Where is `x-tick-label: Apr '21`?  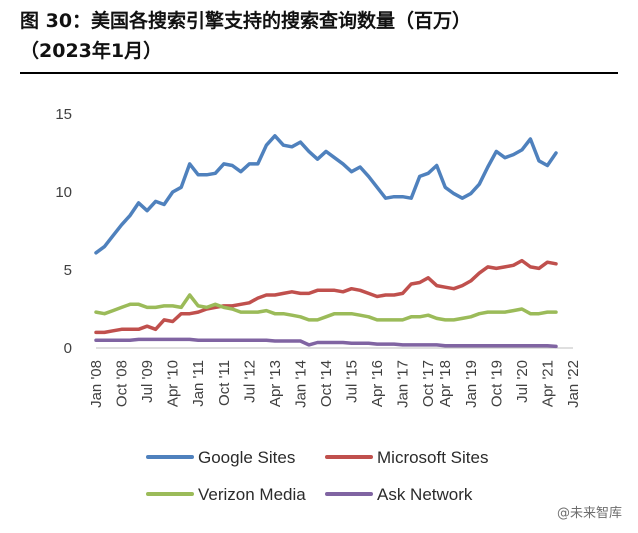 x-tick-label: Apr '21 is located at coordinates (547, 383).